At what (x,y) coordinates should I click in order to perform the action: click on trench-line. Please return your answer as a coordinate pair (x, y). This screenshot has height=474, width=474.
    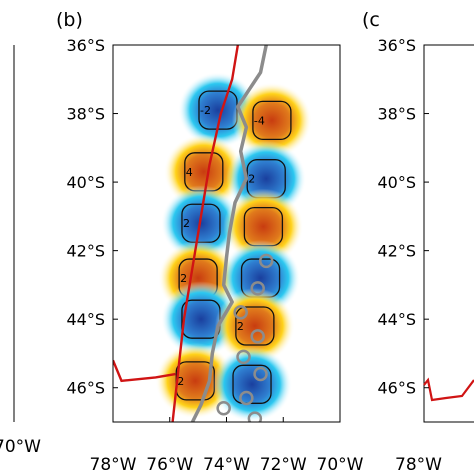
    Looking at the image, I should click on (205, 233).